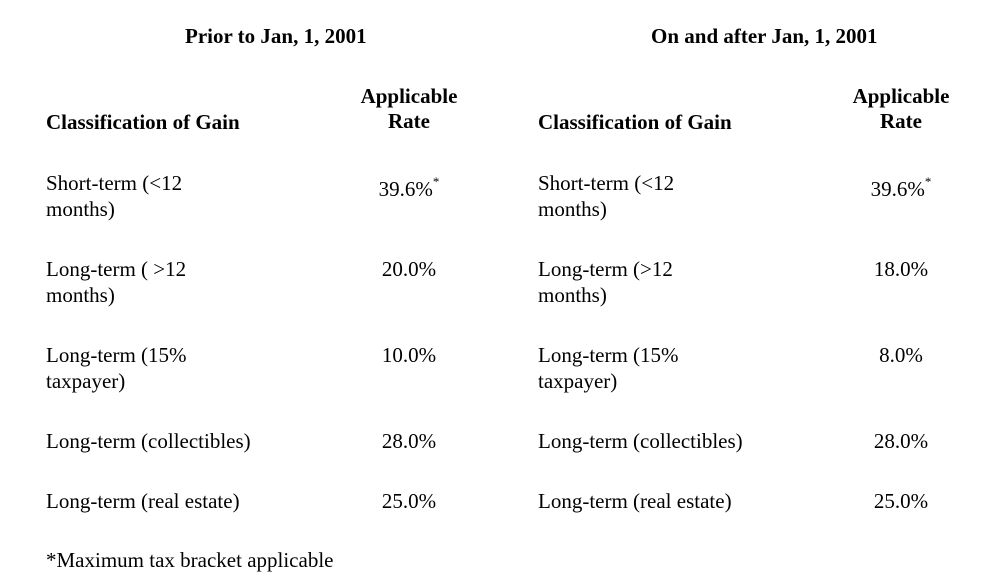 The image size is (991, 585). What do you see at coordinates (635, 122) in the screenshot?
I see `right-classification-header: Classification of Gain` at bounding box center [635, 122].